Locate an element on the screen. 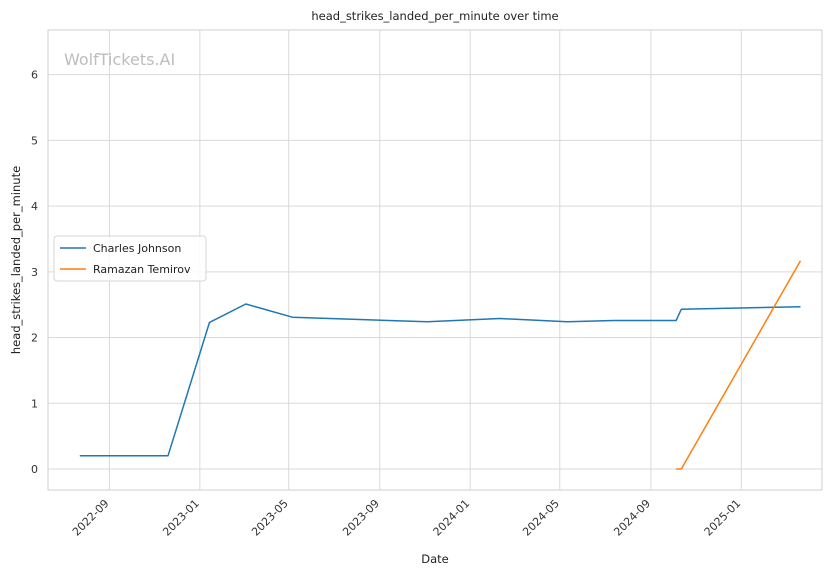 The height and width of the screenshot is (575, 832). x-tick-label: 2025-01 is located at coordinates (723, 518).